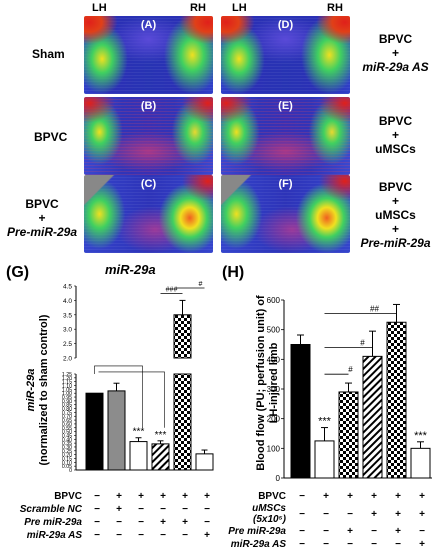  What do you see at coordinates (67, 440) in the screenshot?
I see `y-tick-label: 0.40` at bounding box center [67, 440].